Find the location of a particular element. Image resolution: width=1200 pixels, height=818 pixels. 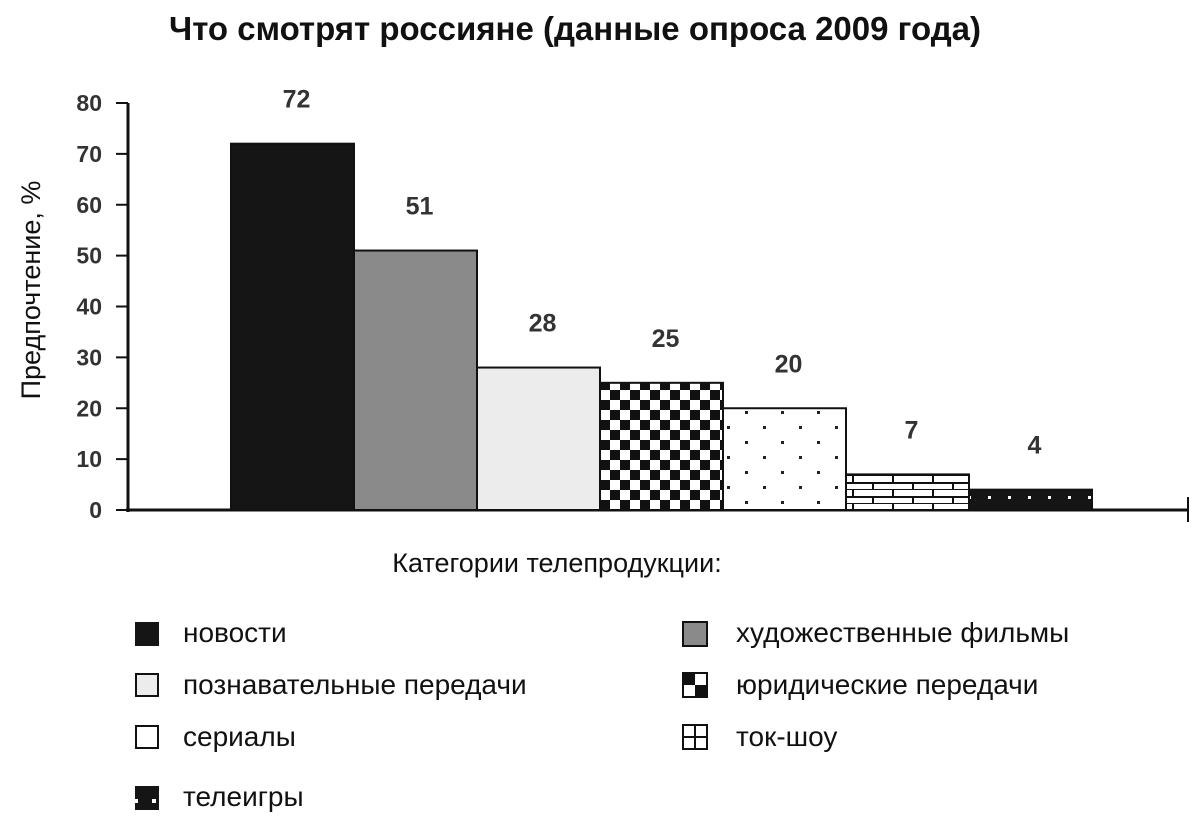

y-tick-label: 20 is located at coordinates (89, 408).